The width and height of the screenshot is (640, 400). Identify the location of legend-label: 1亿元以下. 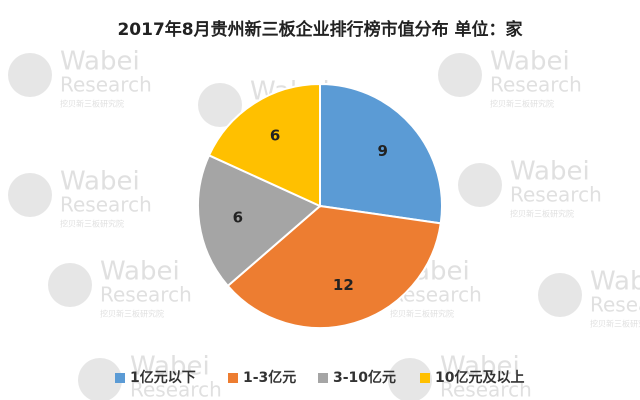
(163, 377).